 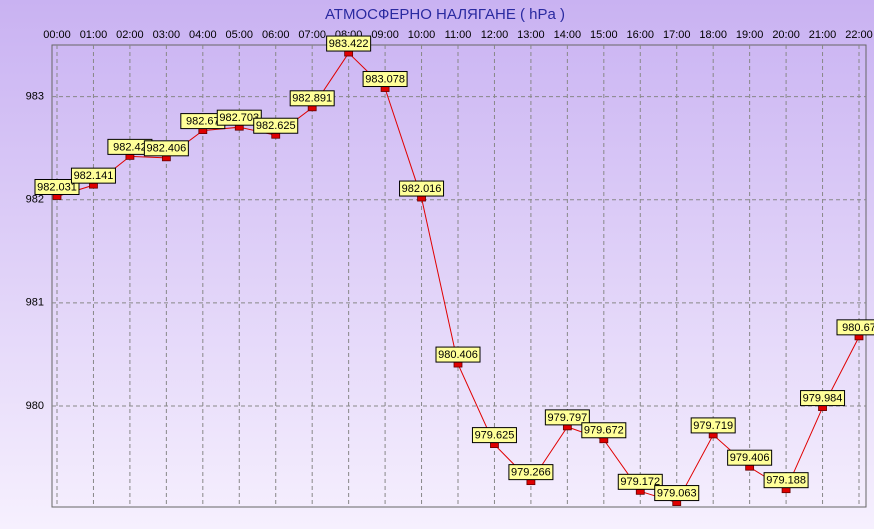 I want to click on x-tick-label: 17:00, so click(x=677, y=35).